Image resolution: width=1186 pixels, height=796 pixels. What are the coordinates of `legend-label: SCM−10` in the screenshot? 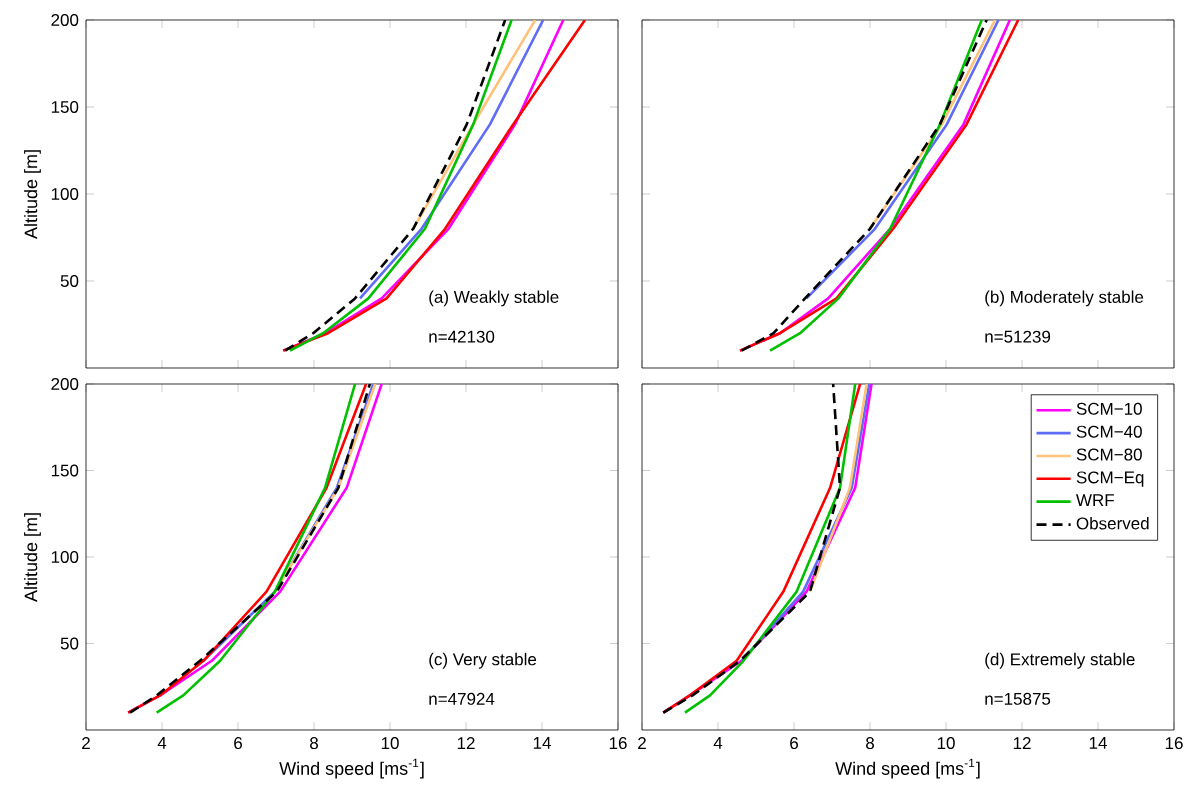 It's located at (1109, 408).